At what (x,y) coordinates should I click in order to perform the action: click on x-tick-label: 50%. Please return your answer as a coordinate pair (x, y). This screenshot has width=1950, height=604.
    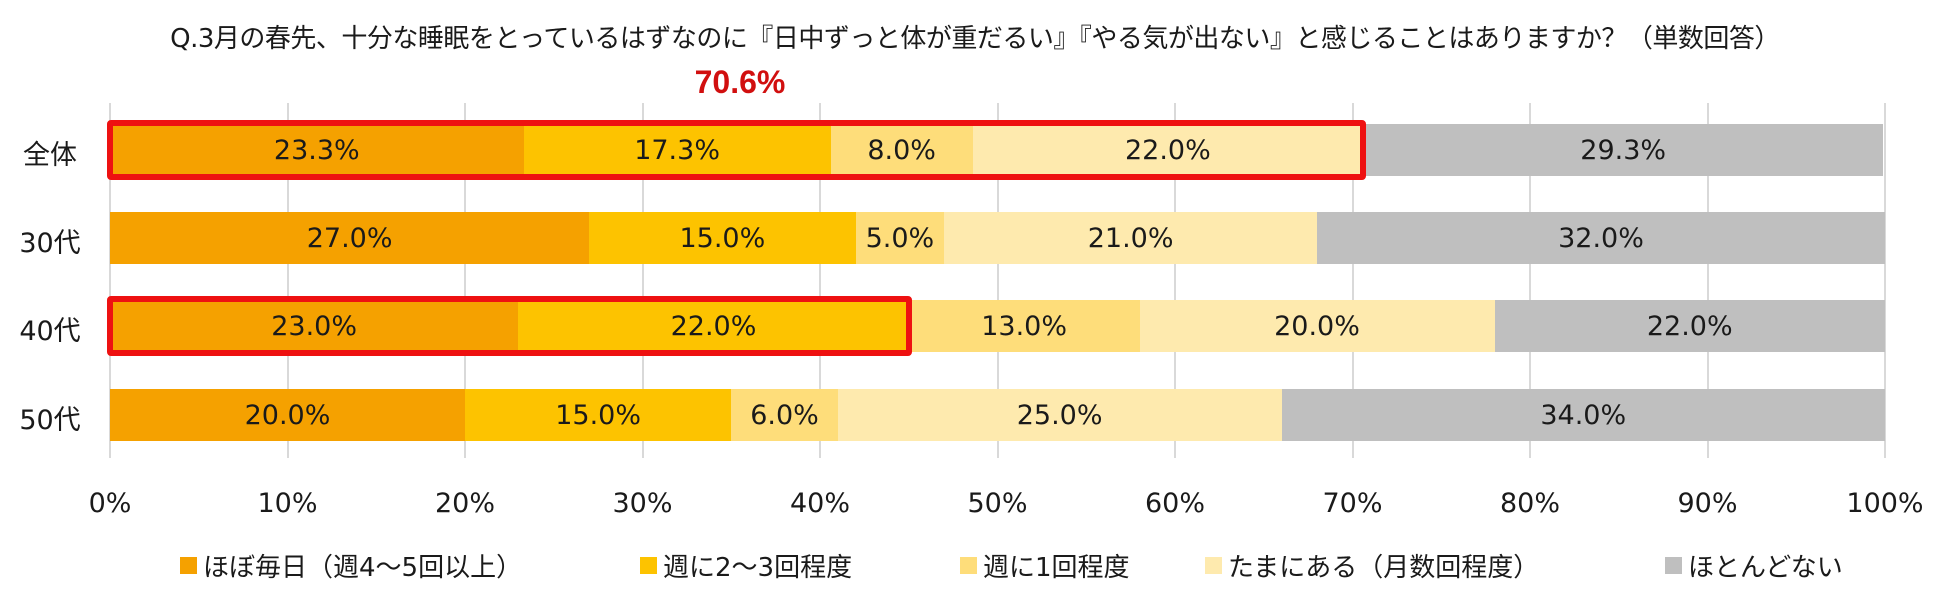
    Looking at the image, I should click on (997, 503).